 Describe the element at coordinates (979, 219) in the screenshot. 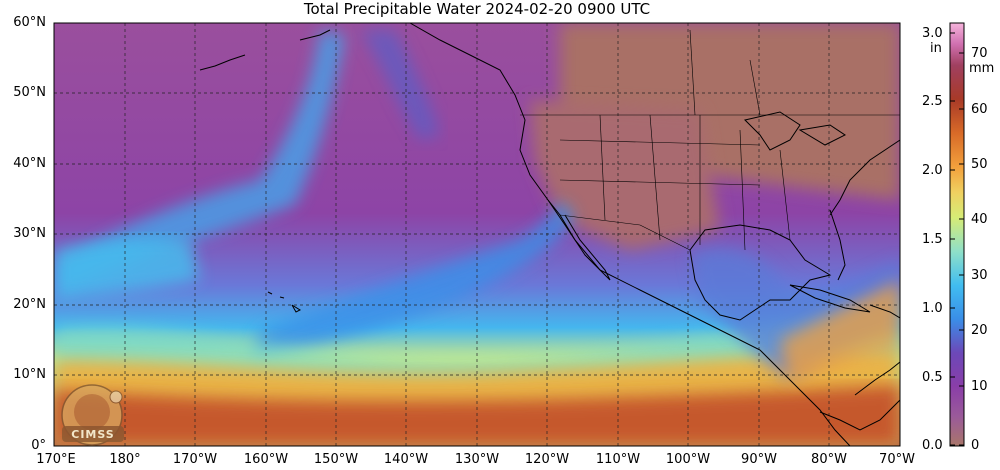

I see `colorbar-mm-tick: 40` at that location.